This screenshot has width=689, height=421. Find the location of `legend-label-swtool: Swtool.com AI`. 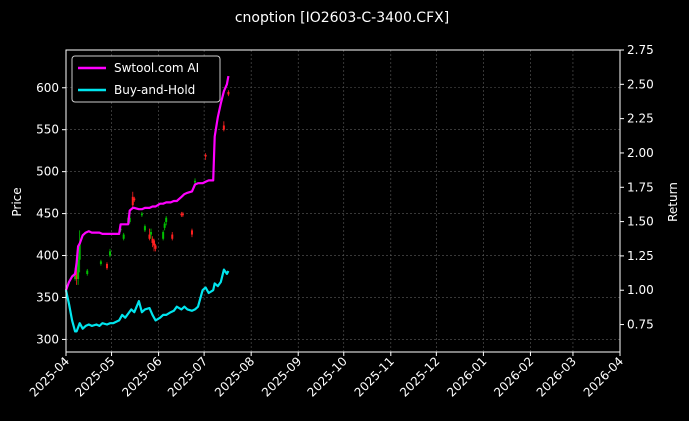

legend-label-swtool: Swtool.com AI is located at coordinates (156, 68).